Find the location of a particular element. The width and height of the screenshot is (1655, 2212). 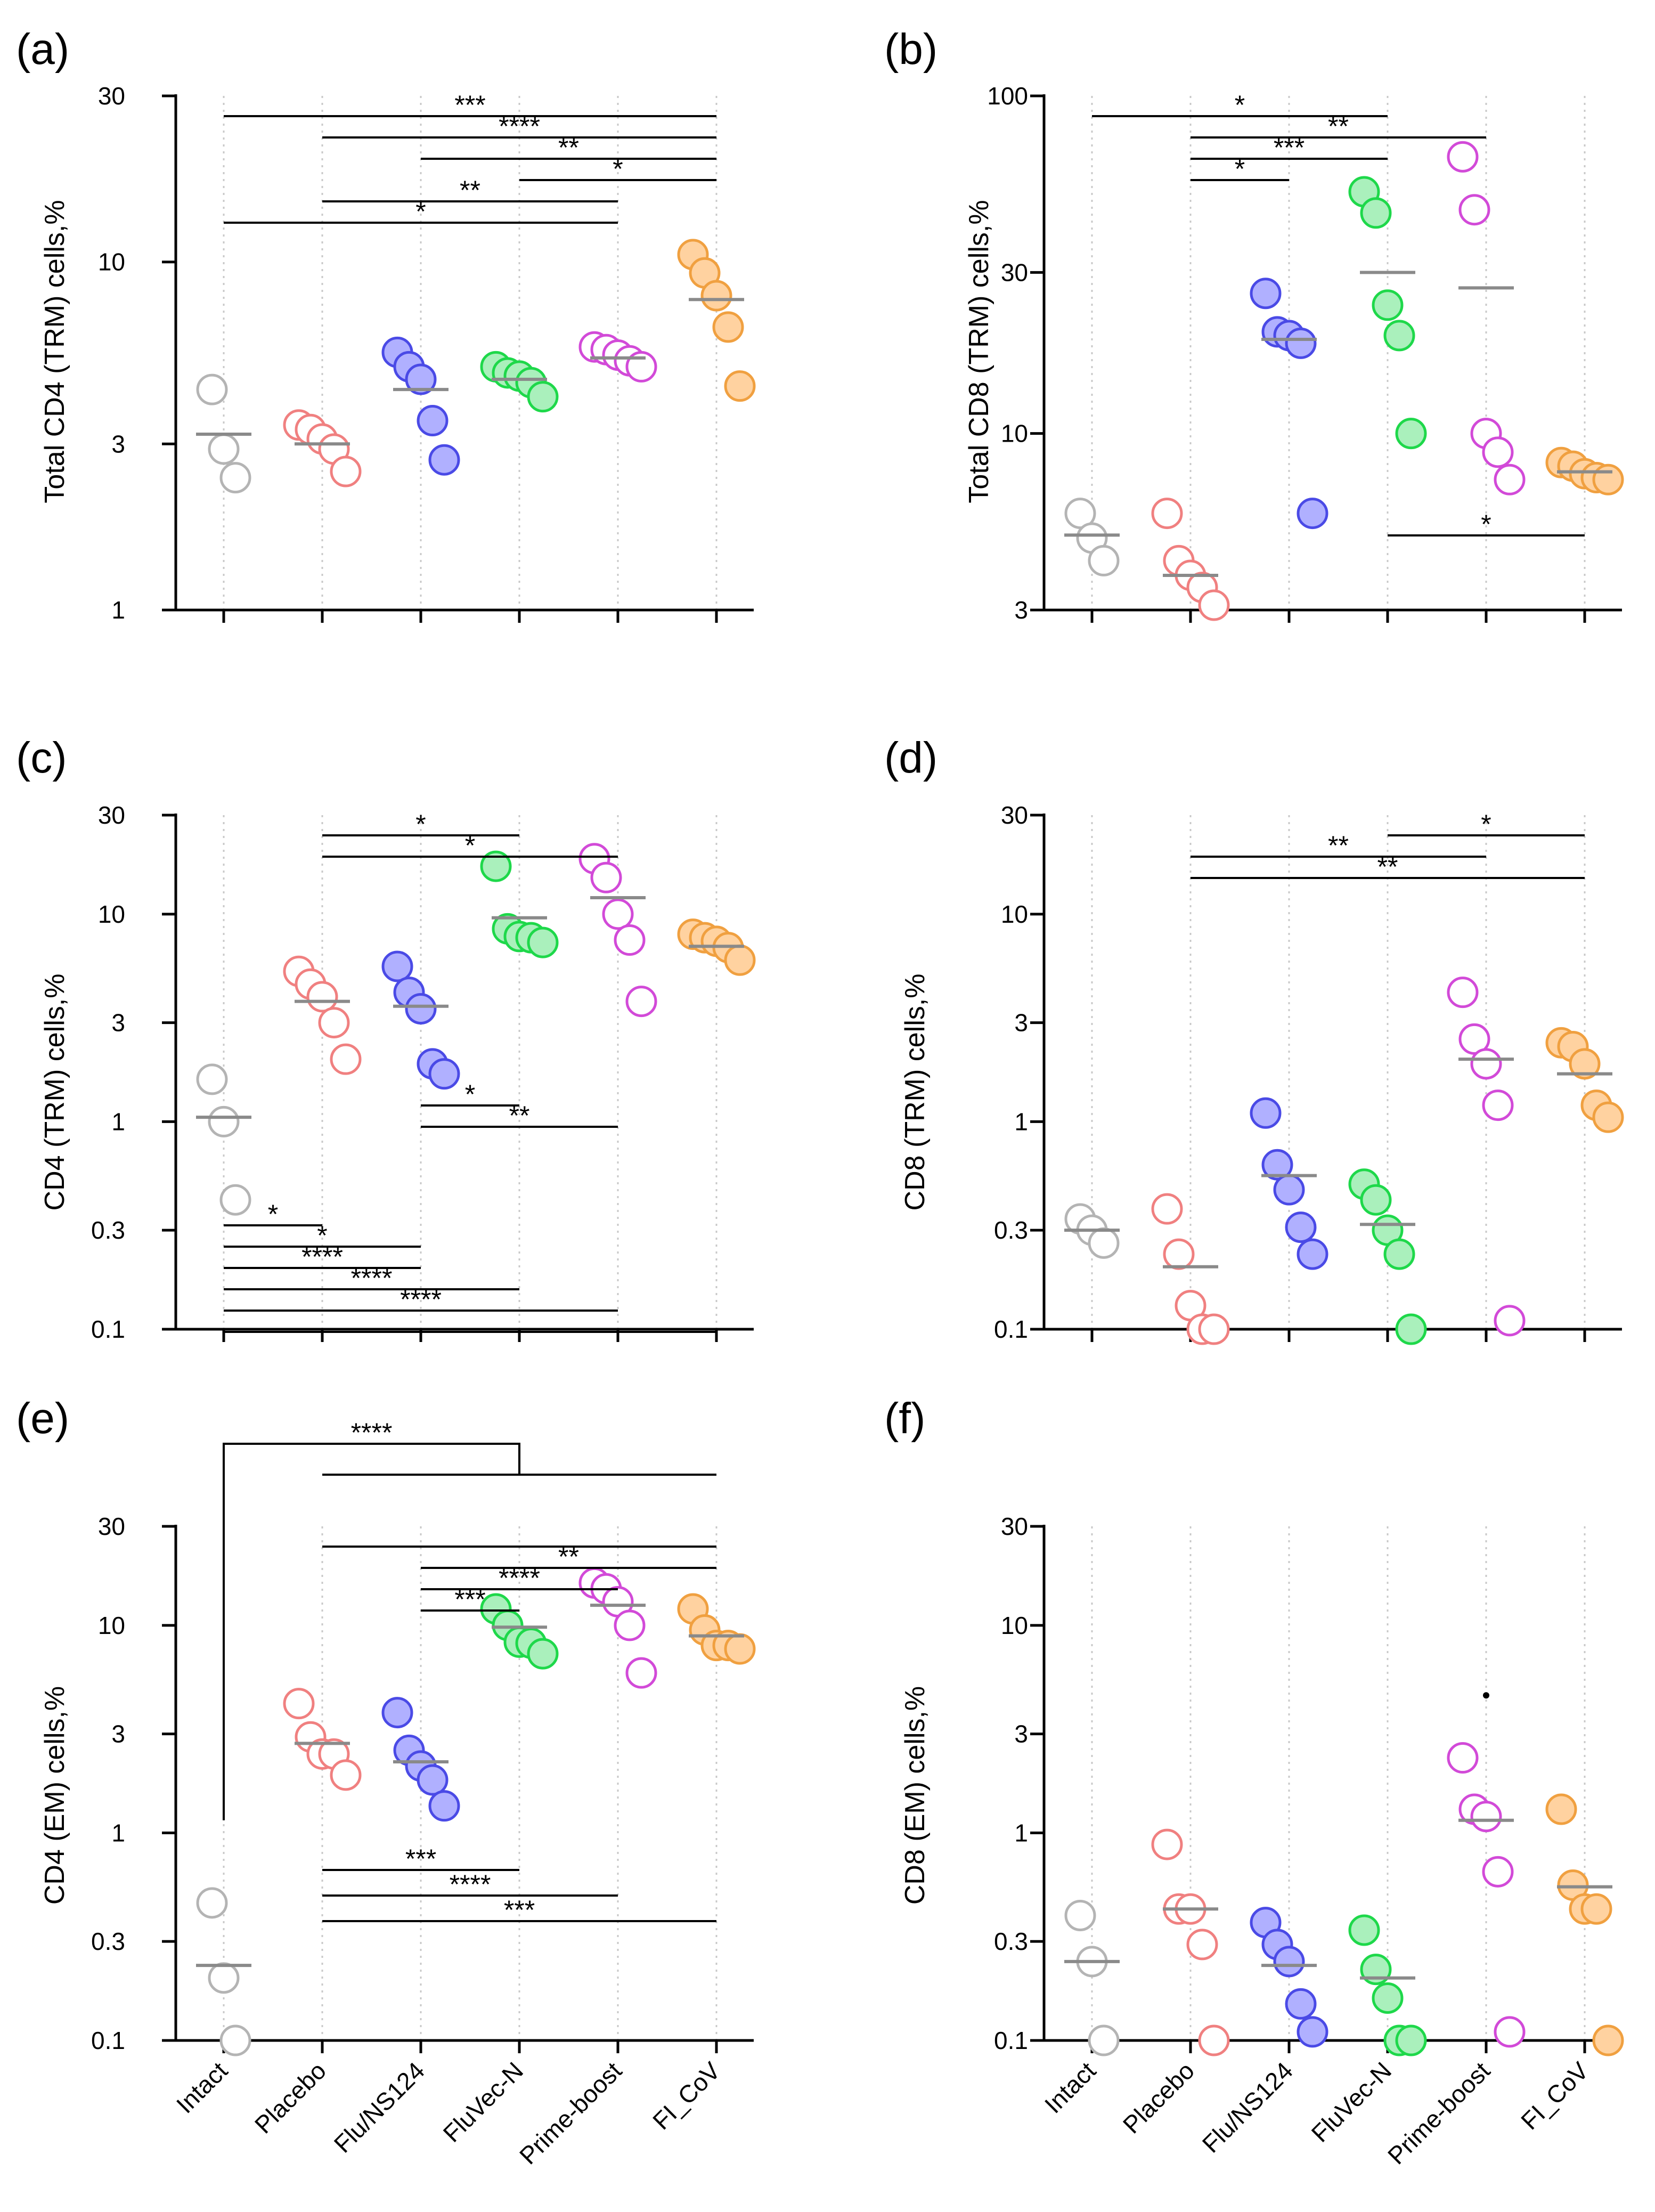

panel-e-xtick-label-4: Prime-boost is located at coordinates (571, 2112).